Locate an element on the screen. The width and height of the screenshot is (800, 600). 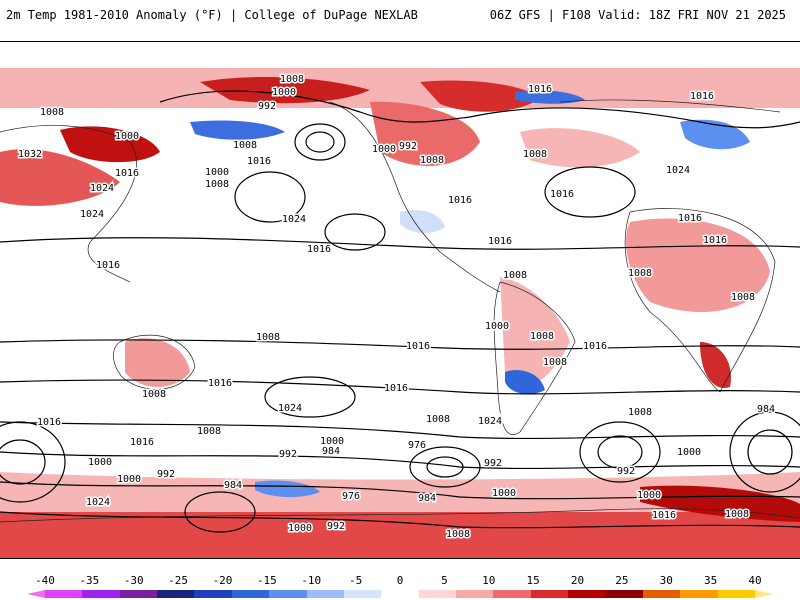
colorbar-tick-label: -10 is located at coordinates (311, 580).